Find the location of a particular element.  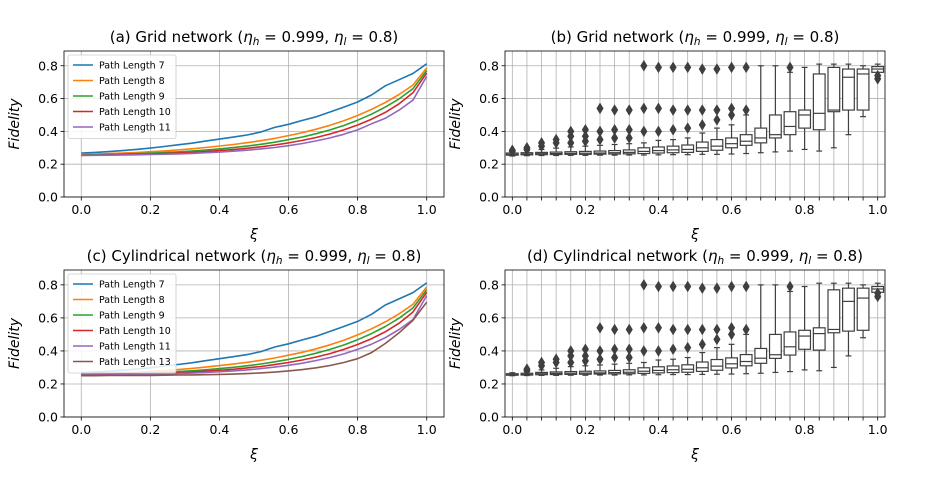

legend-label: Path Length 11 is located at coordinates (135, 128).